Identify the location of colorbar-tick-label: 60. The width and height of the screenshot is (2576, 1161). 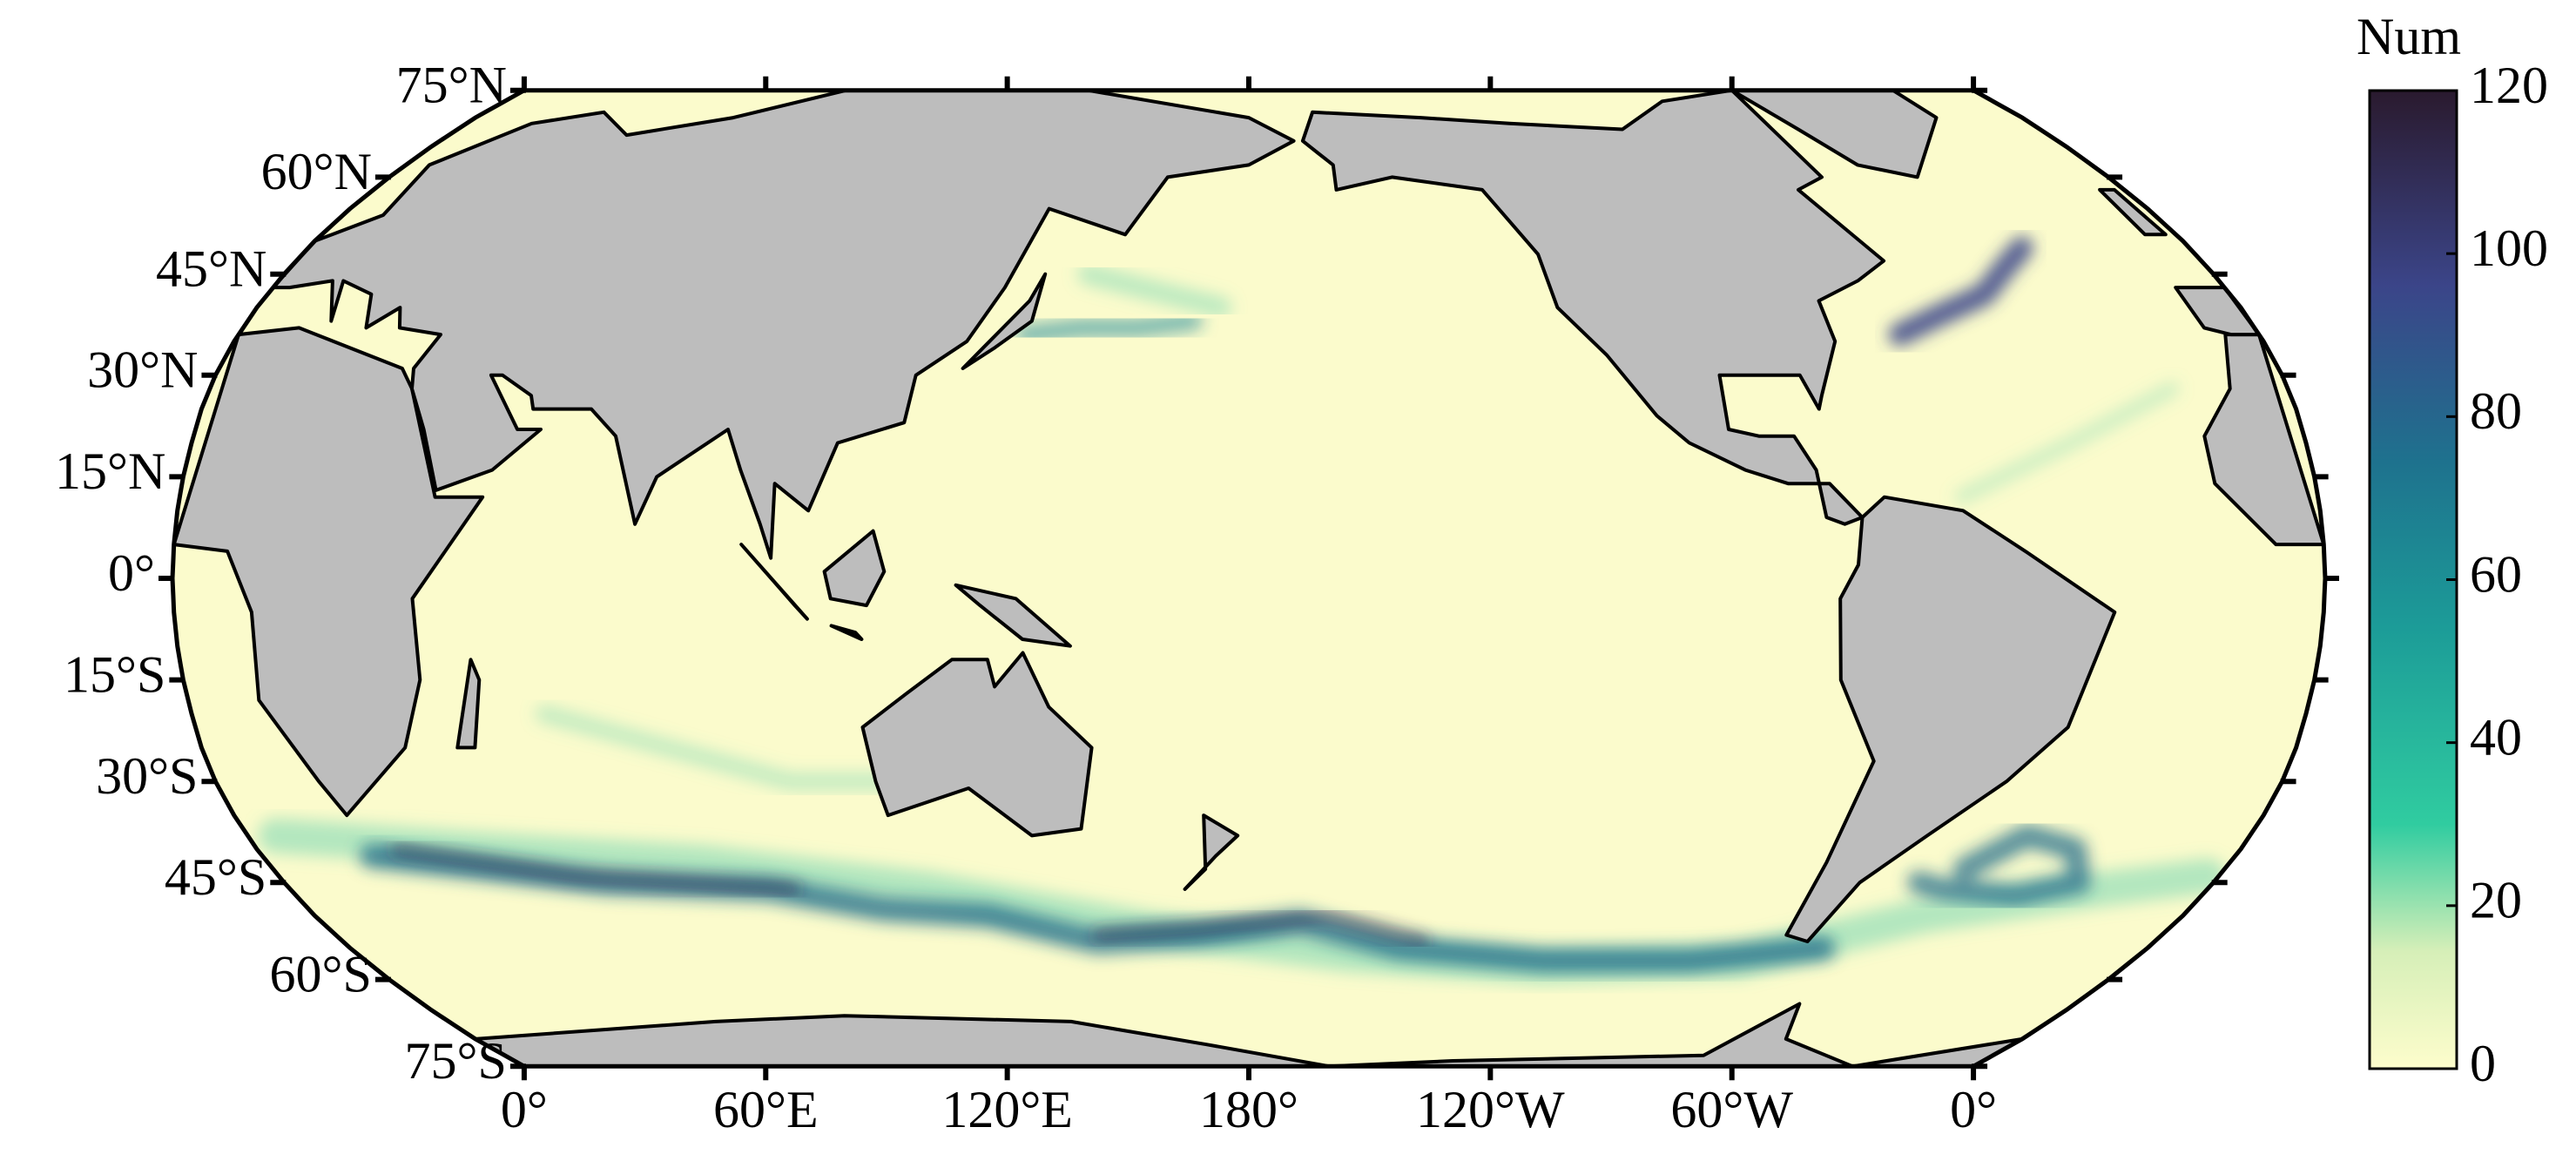
(2496, 574).